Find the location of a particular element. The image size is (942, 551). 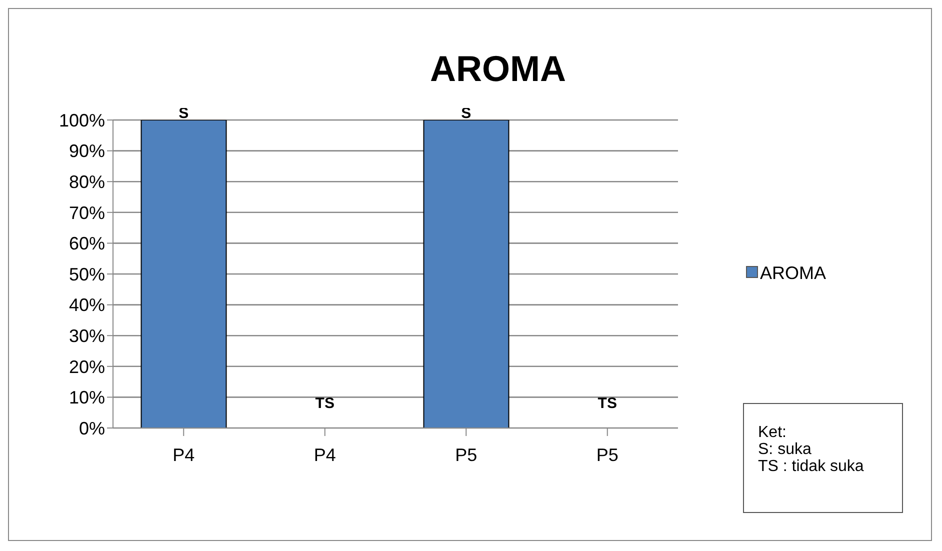

y-tick-label: 10% is located at coordinates (86, 398).